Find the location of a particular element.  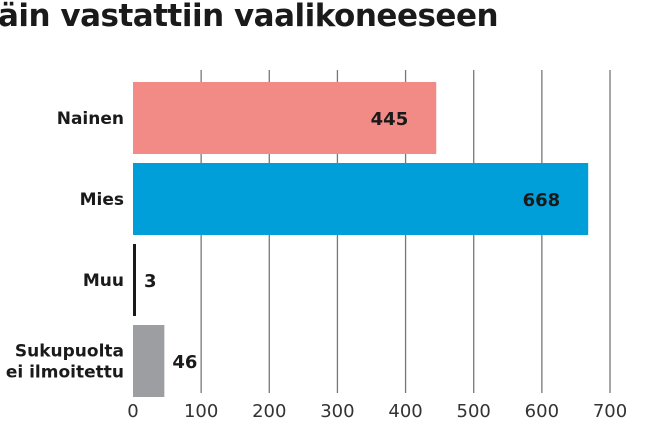

category-label: Nainen is located at coordinates (90, 119).